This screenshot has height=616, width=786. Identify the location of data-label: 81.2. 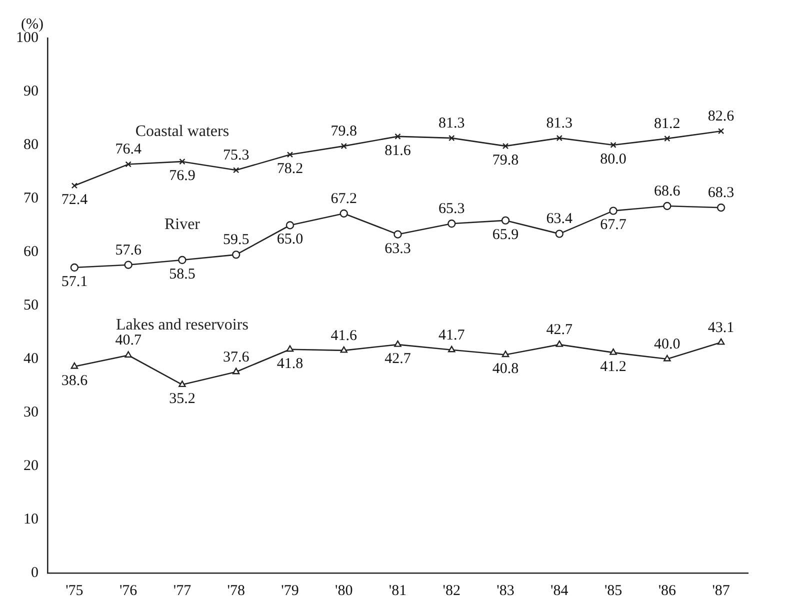
(667, 124).